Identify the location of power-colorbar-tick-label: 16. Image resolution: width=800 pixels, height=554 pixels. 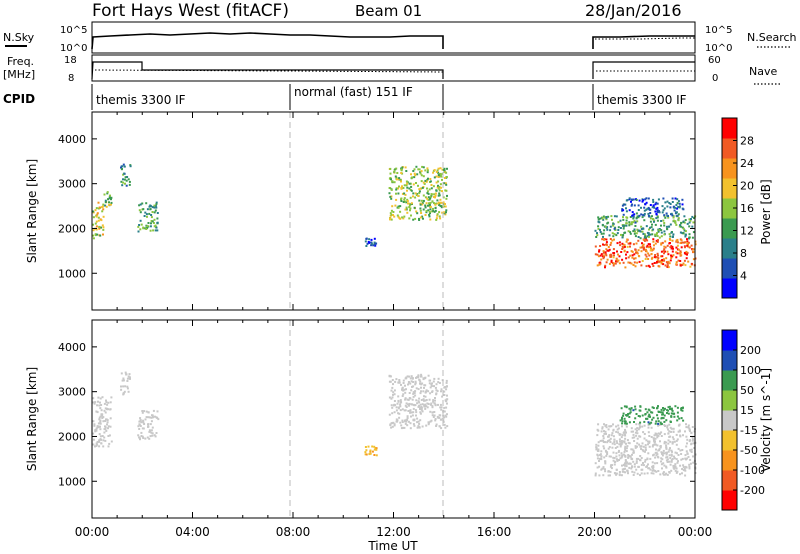
(747, 208).